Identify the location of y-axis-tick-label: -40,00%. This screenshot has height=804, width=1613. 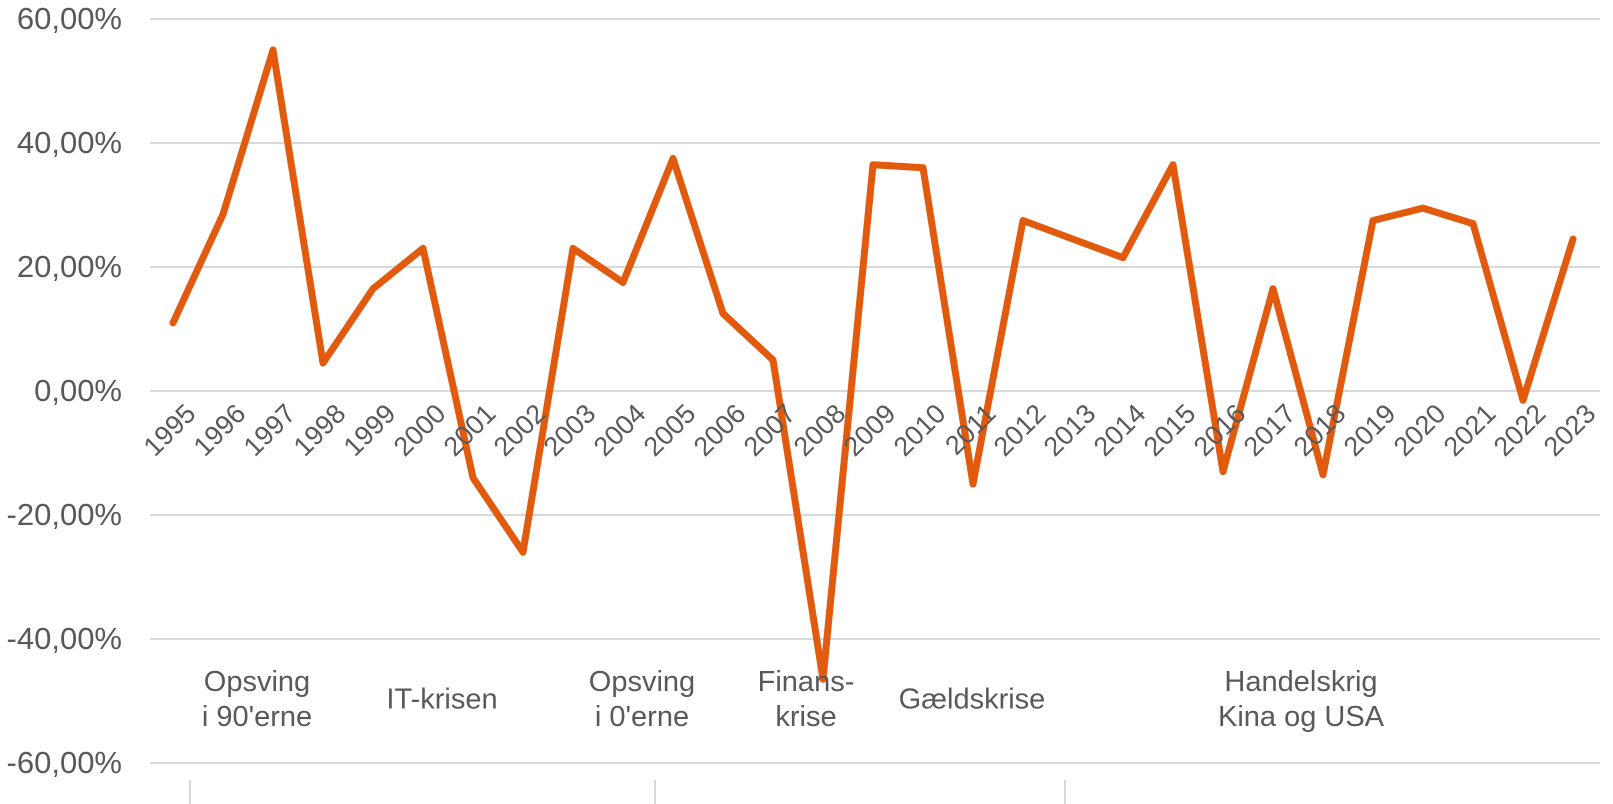
(64, 638).